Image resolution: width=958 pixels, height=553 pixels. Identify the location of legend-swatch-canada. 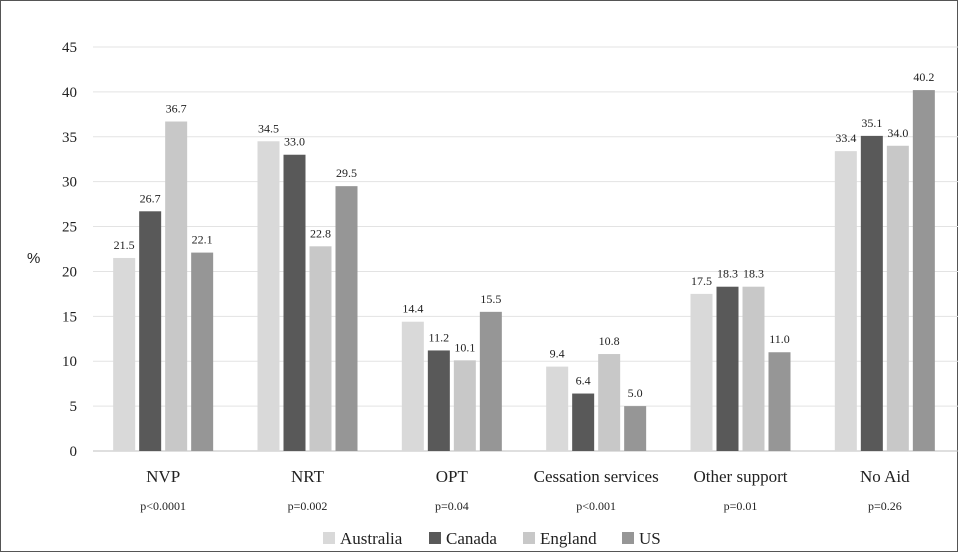
(435, 538).